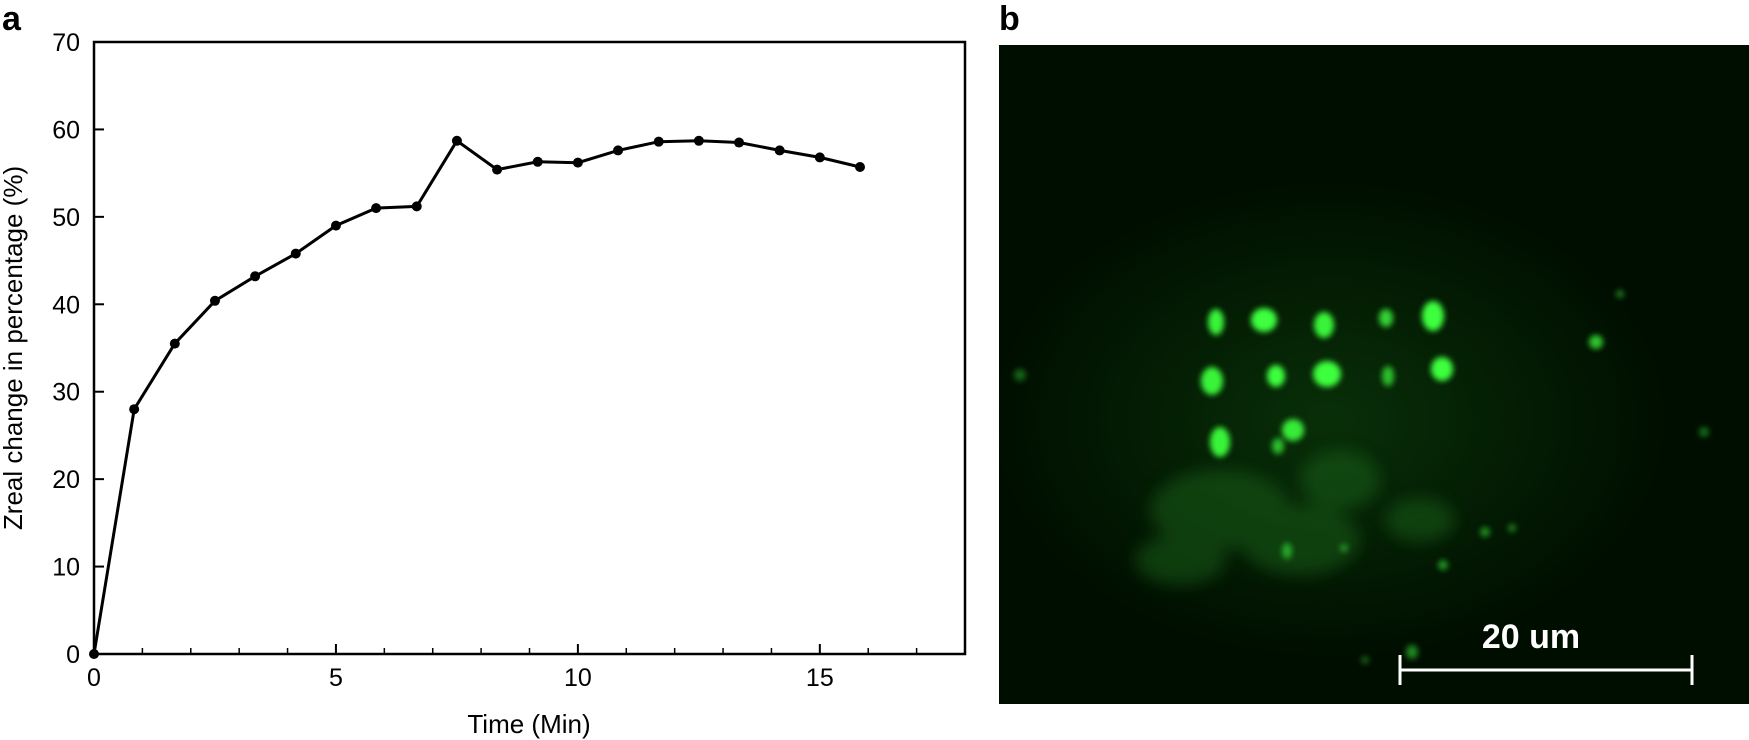 The image size is (1749, 740). What do you see at coordinates (78, 349) in the screenshot?
I see `y-axis: 0 10 20 30 40 50 60 70` at bounding box center [78, 349].